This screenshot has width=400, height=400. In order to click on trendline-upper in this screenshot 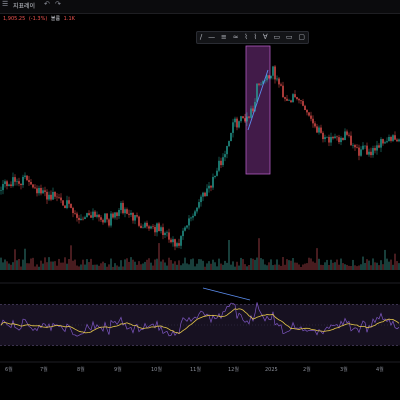, I will do `click(258, 100)`.